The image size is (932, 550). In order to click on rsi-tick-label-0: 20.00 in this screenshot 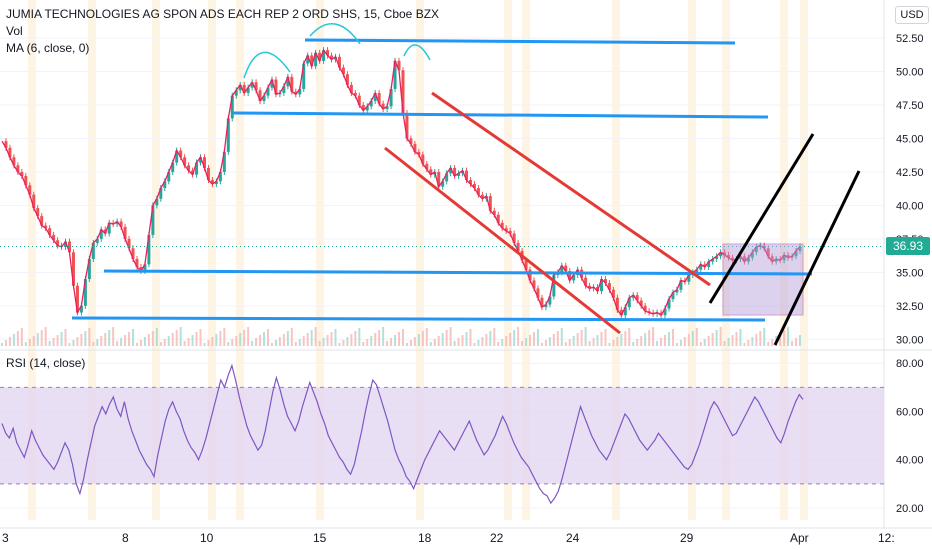, I will do `click(910, 509)`.